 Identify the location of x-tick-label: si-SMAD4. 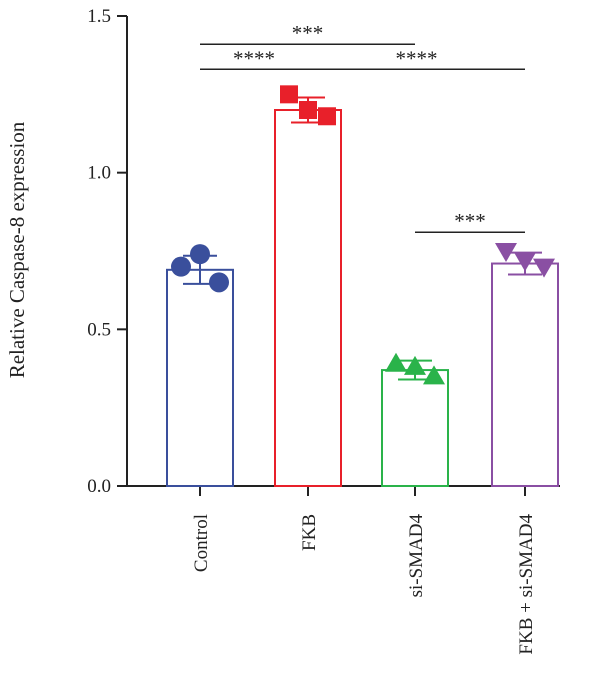
(416, 556).